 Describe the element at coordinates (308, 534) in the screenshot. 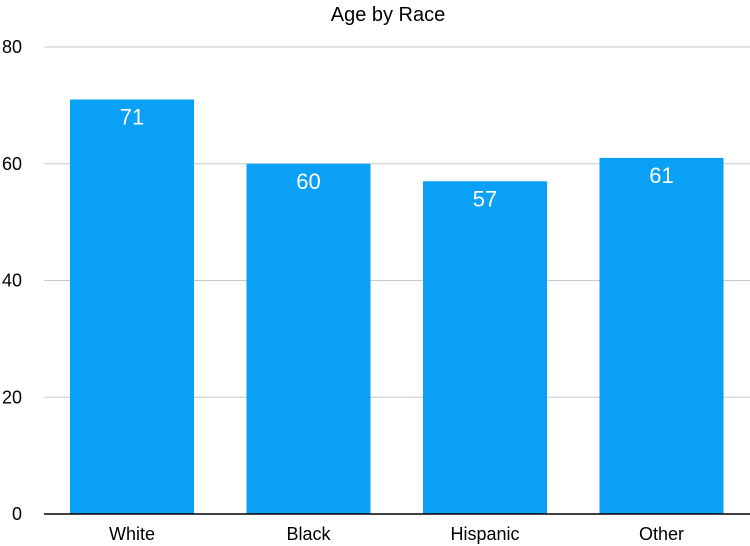

I see `x-category-label: Black` at that location.